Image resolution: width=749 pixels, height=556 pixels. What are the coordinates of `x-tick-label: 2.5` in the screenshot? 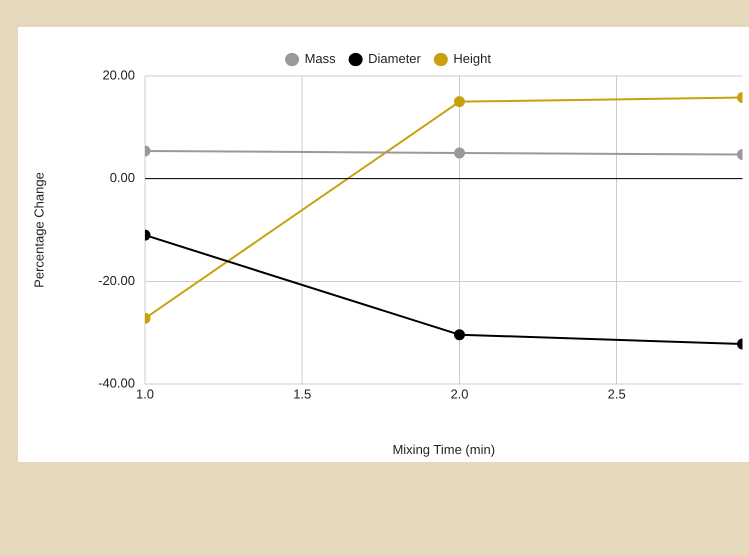 It's located at (617, 394).